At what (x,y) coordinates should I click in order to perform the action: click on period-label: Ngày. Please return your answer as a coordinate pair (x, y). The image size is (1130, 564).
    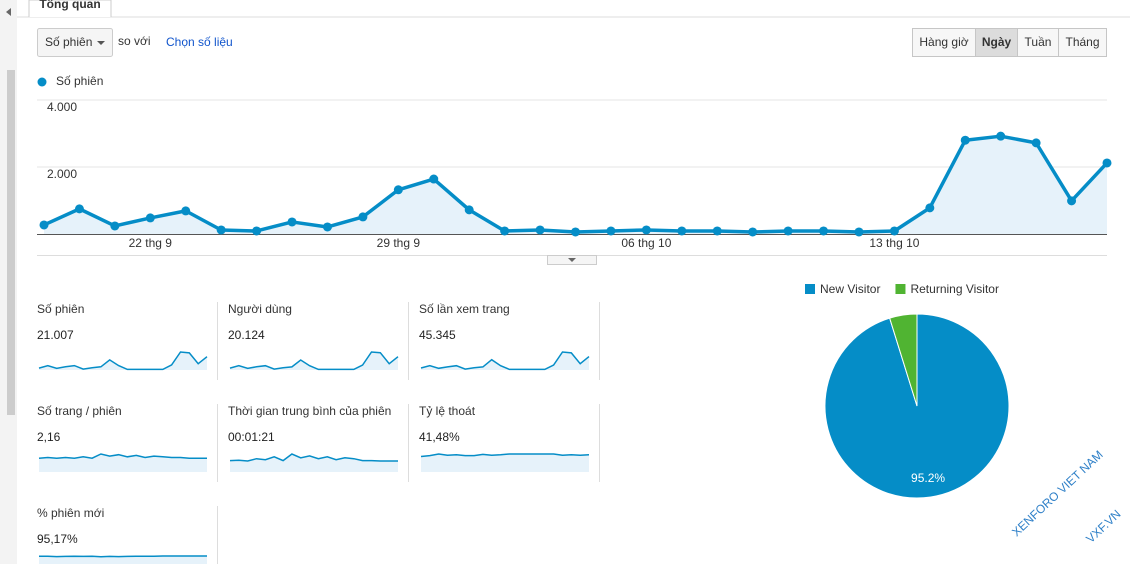
    Looking at the image, I should click on (997, 42).